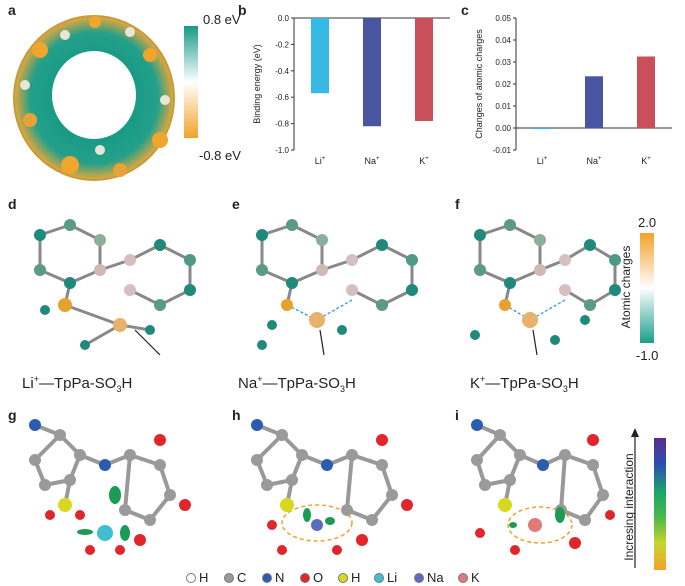 The height and width of the screenshot is (586, 685). What do you see at coordinates (242, 10) in the screenshot?
I see `panel-letter-b: b` at bounding box center [242, 10].